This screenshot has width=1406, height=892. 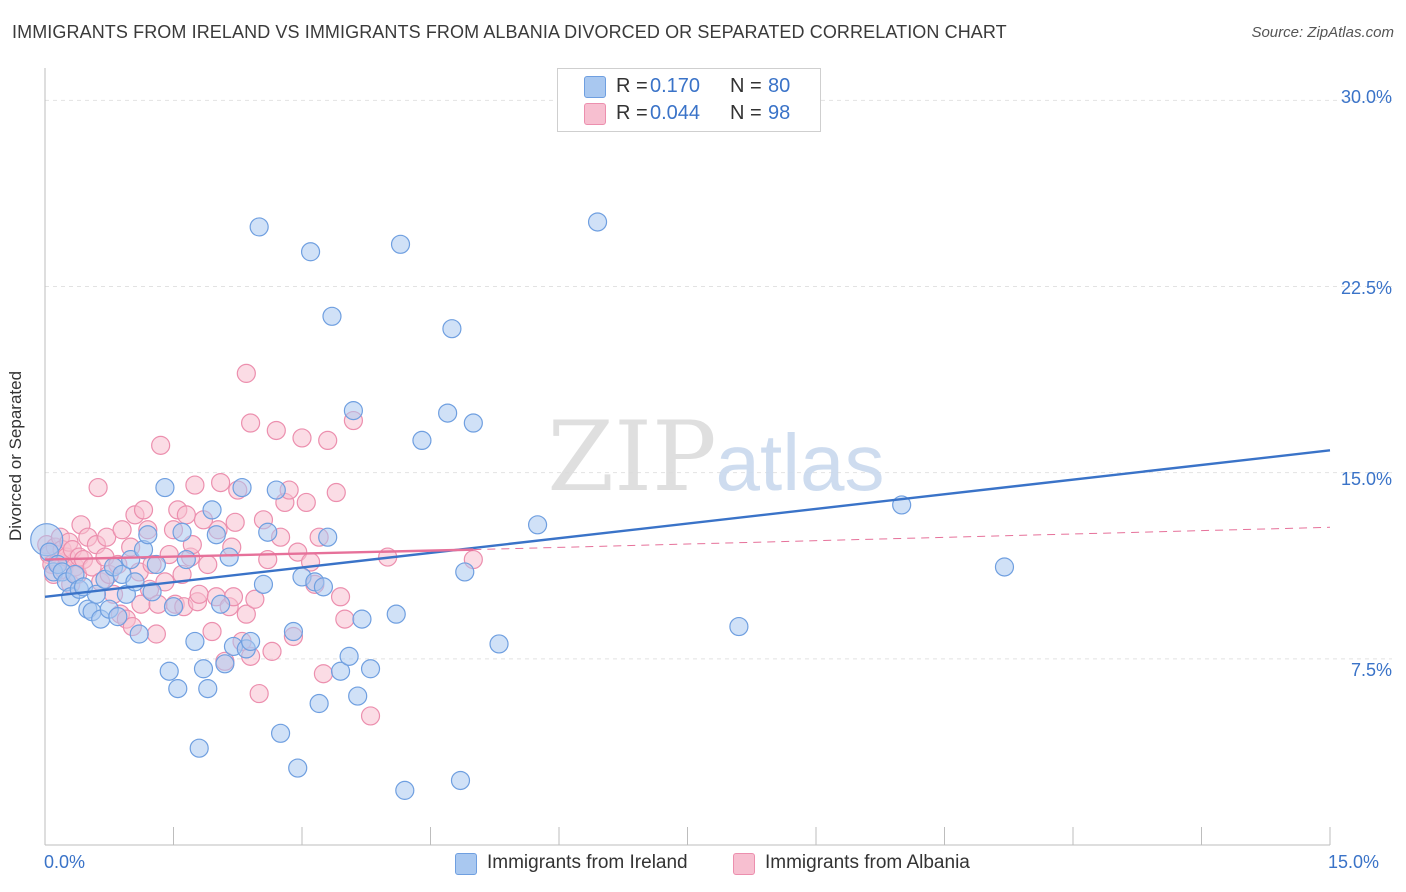 I want to click on series-albania, so click(x=260, y=544).